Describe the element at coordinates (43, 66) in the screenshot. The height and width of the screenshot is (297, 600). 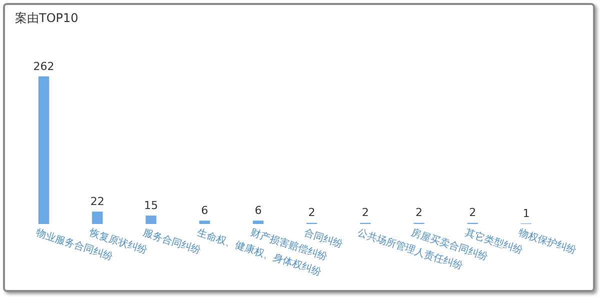
I see `data-label: 262` at that location.